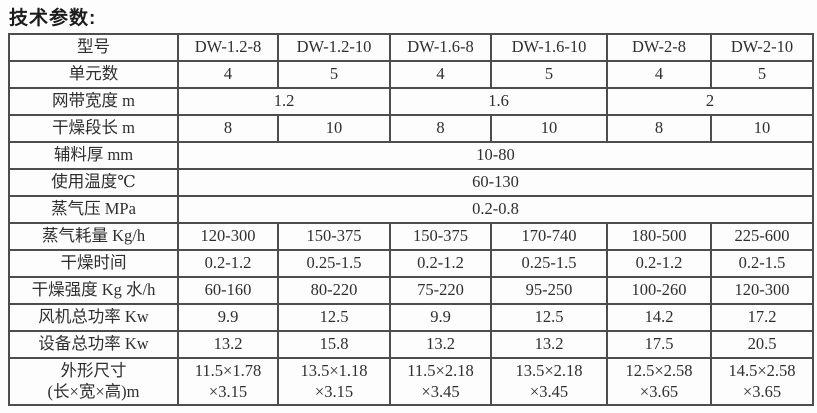 Image resolution: width=817 pixels, height=413 pixels. What do you see at coordinates (549, 47) in the screenshot?
I see `column-header: DW-1.6-10` at bounding box center [549, 47].